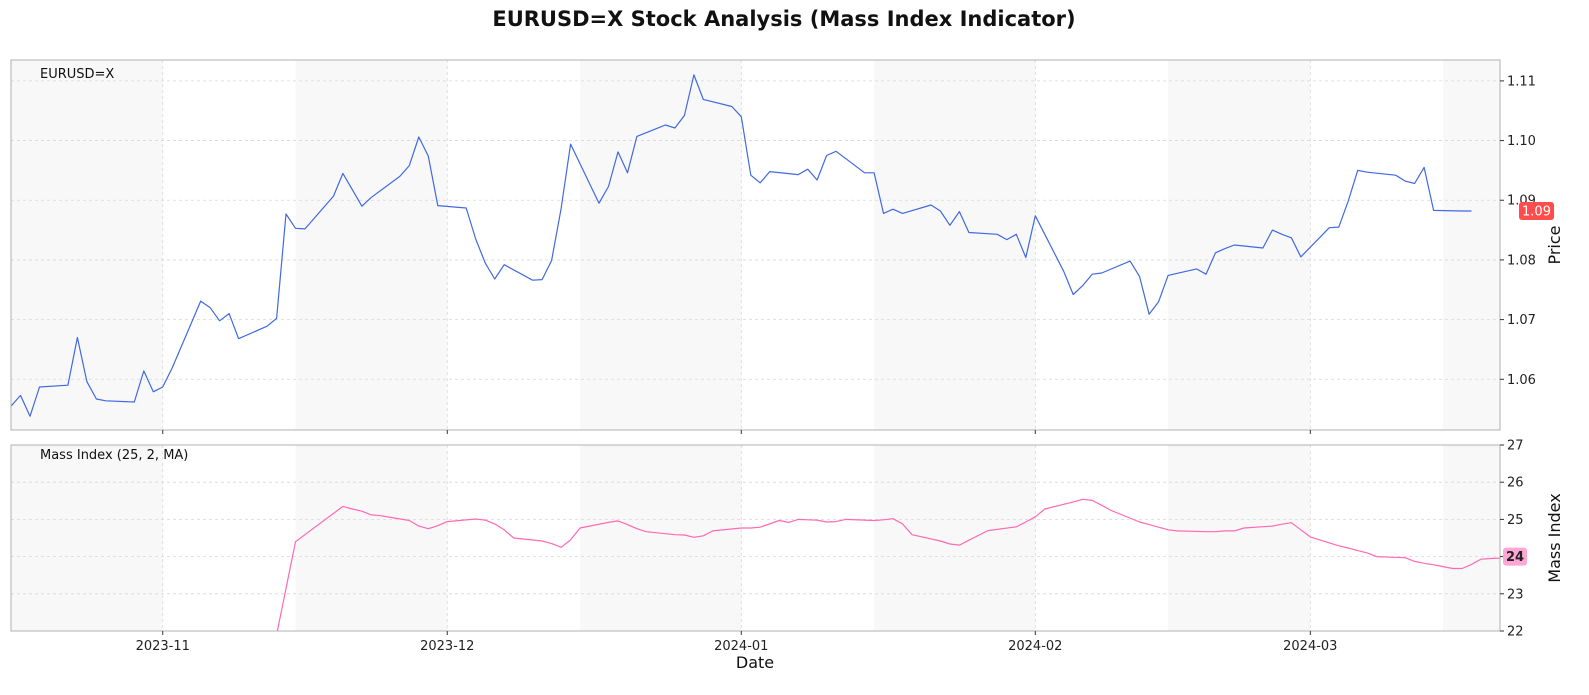 The image size is (1589, 695). I want to click on ytick-label-0-5: 1.11, so click(1521, 81).